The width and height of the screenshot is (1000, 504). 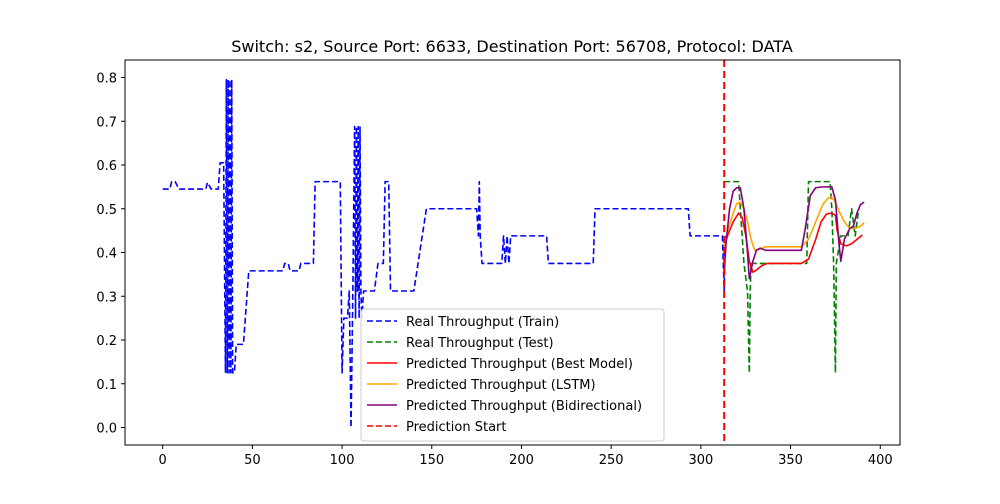 What do you see at coordinates (431, 460) in the screenshot?
I see `x-tick-label: 150` at bounding box center [431, 460].